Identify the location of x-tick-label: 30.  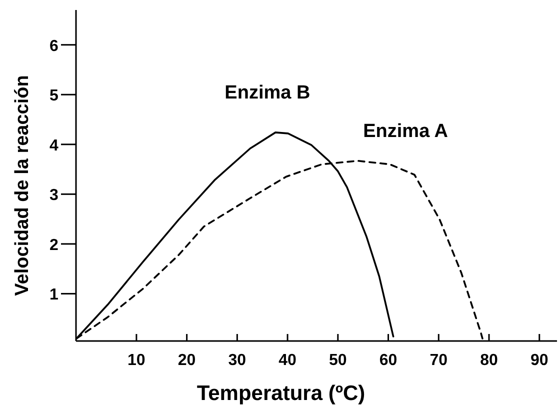
(237, 360).